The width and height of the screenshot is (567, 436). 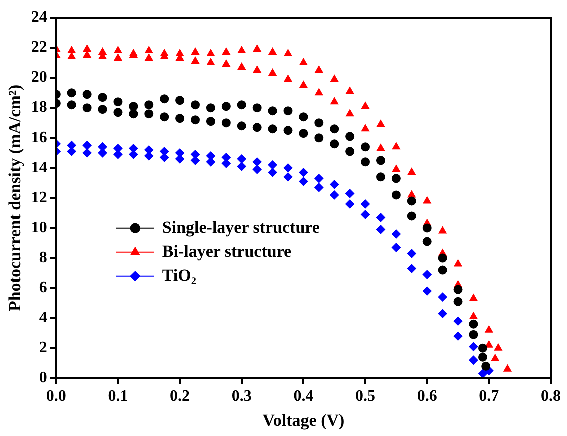 I want to click on x-tick-label: 0.5, so click(x=366, y=397).